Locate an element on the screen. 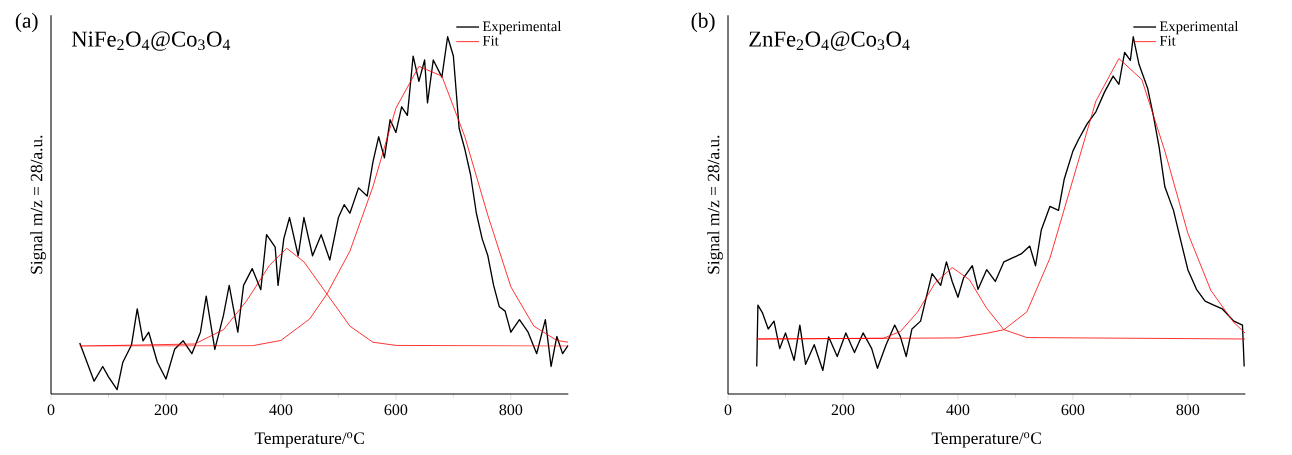 This screenshot has height=455, width=1292. chart-subtitle: ZnFe$_{2}$O$_{4}$@Co$_{3}$O$_{4}$ is located at coordinates (829, 41).